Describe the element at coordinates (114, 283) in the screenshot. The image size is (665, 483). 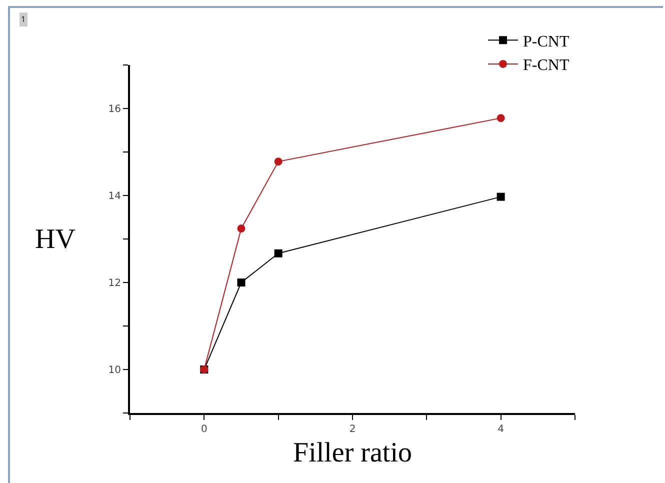
I see `y-tick-label: 12` at that location.